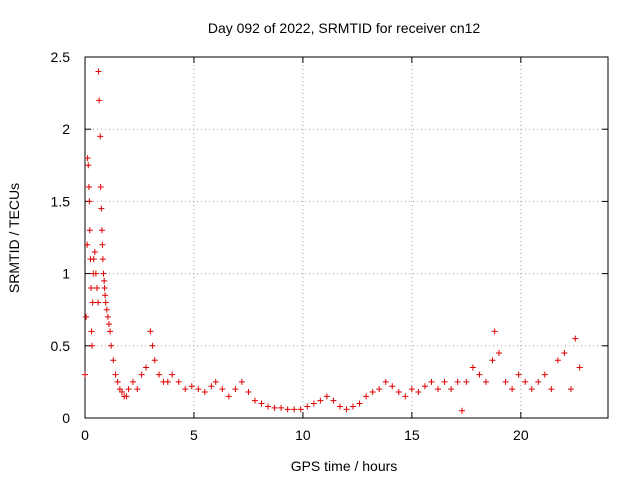  Describe the element at coordinates (194, 435) in the screenshot. I see `x-tick-label: 5` at that location.